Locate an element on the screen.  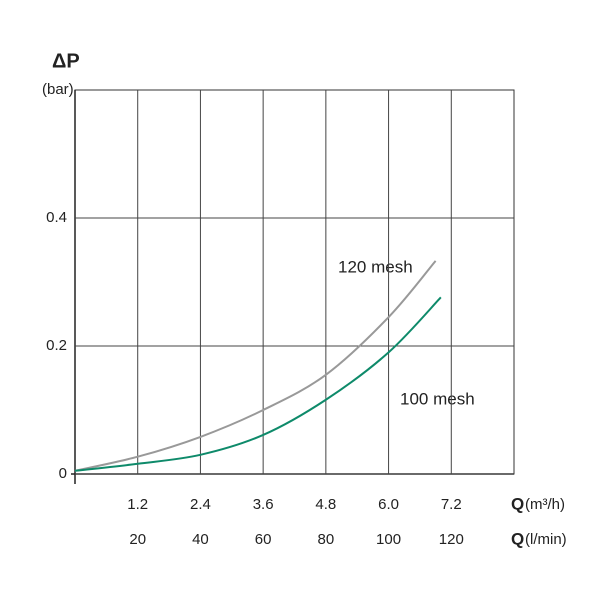
x-label: Q is located at coordinates (517, 503).